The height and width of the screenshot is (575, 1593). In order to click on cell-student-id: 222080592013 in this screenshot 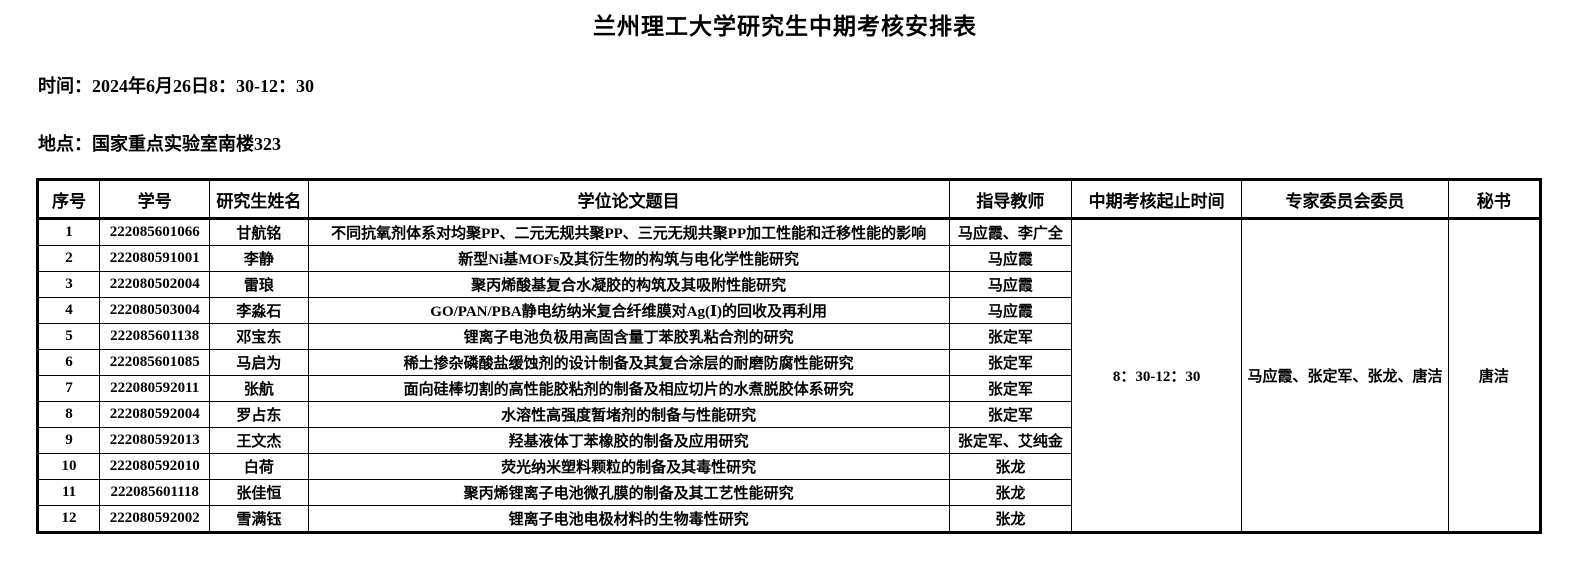, I will do `click(155, 440)`.